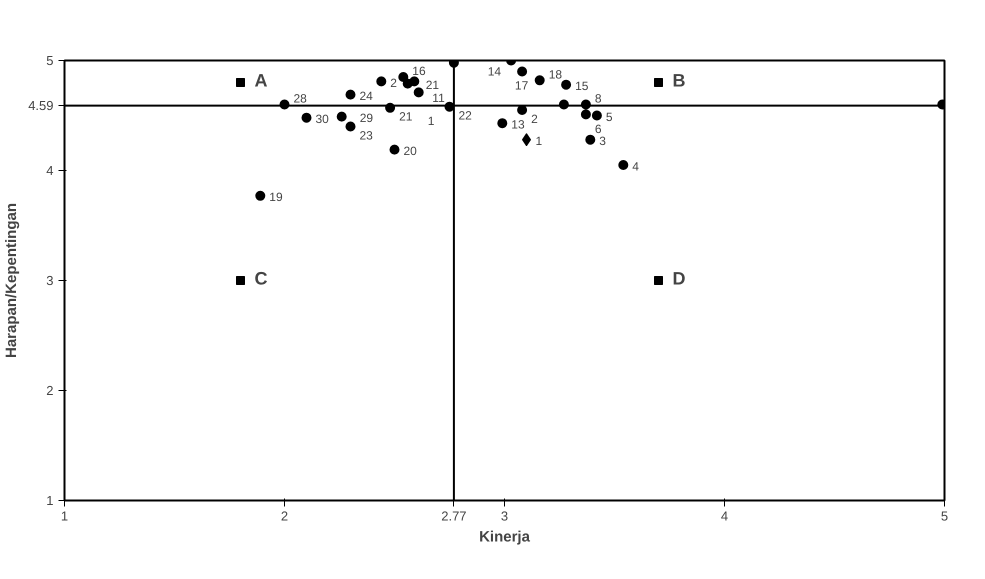 The image size is (985, 579). I want to click on y-axis-title: Harapan/Kepentingan, so click(11, 280).